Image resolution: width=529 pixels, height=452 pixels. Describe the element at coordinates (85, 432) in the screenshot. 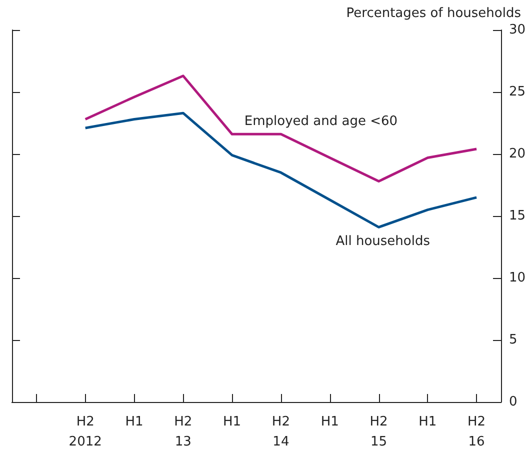

I see `x-tick-label: H2 2012` at that location.